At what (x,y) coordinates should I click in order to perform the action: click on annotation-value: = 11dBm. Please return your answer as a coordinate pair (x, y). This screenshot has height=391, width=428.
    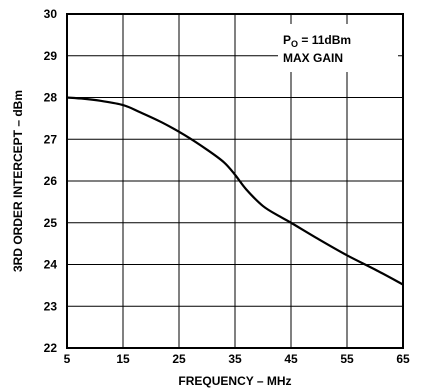
    Looking at the image, I should click on (324, 40).